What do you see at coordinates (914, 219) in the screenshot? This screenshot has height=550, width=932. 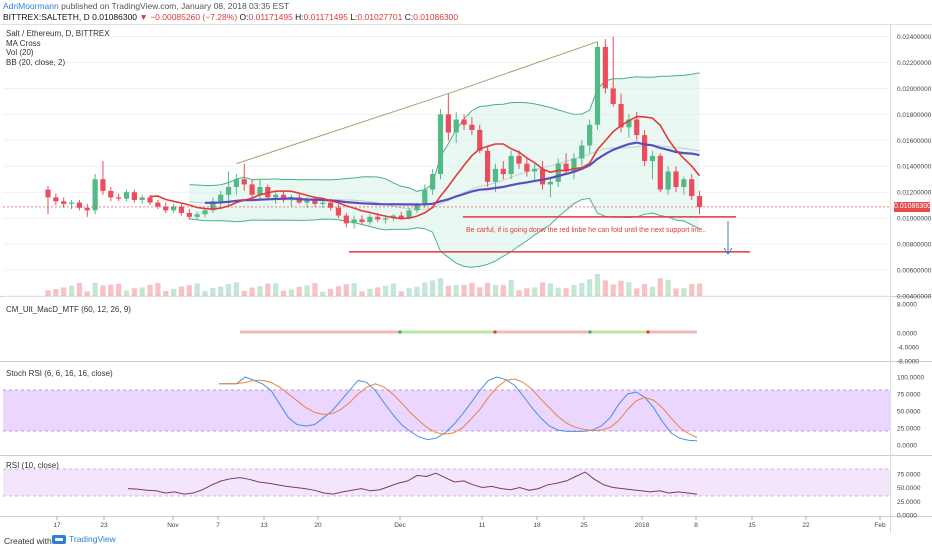 I see `price-tick-label: 0.01000000` at bounding box center [914, 219].